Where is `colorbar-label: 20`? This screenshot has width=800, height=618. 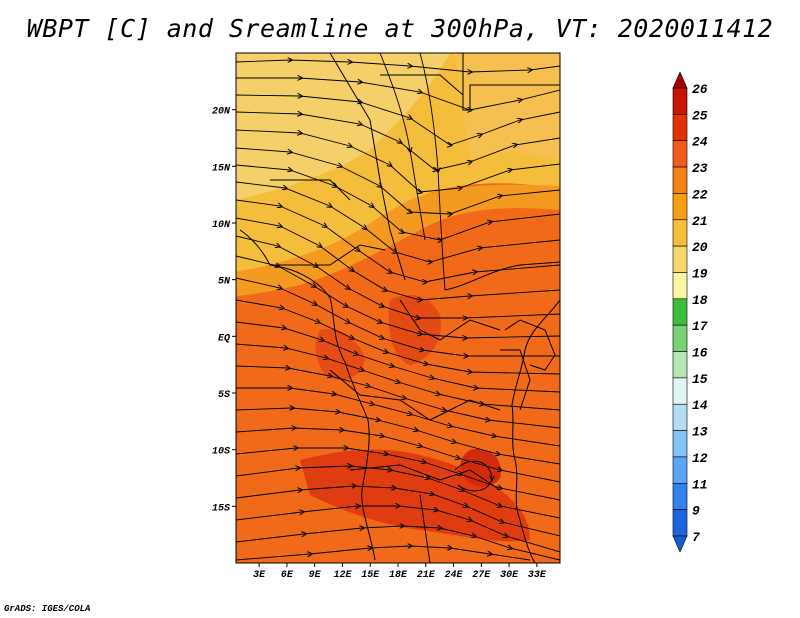
colorbar-label: 20 is located at coordinates (700, 247).